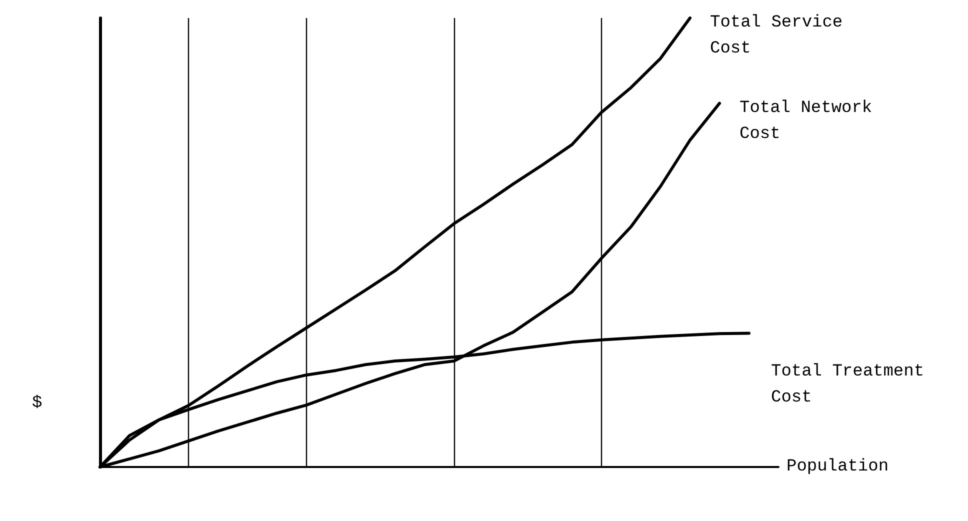 This screenshot has height=521, width=968. What do you see at coordinates (837, 467) in the screenshot?
I see `x-axis-title: Population` at bounding box center [837, 467].